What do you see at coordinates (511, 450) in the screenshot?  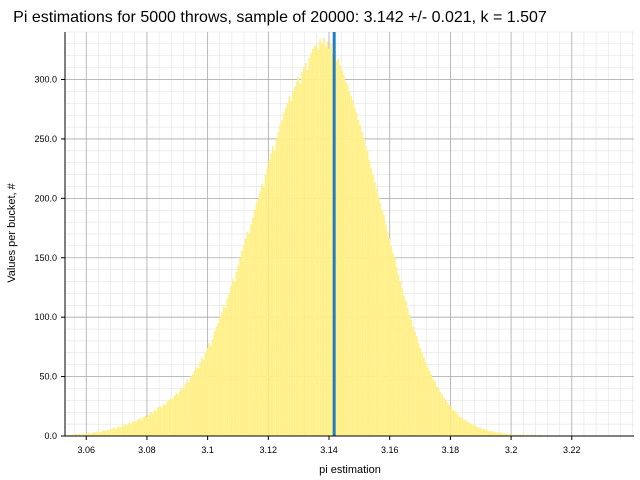 I see `x-tick-label: 3.2` at bounding box center [511, 450].